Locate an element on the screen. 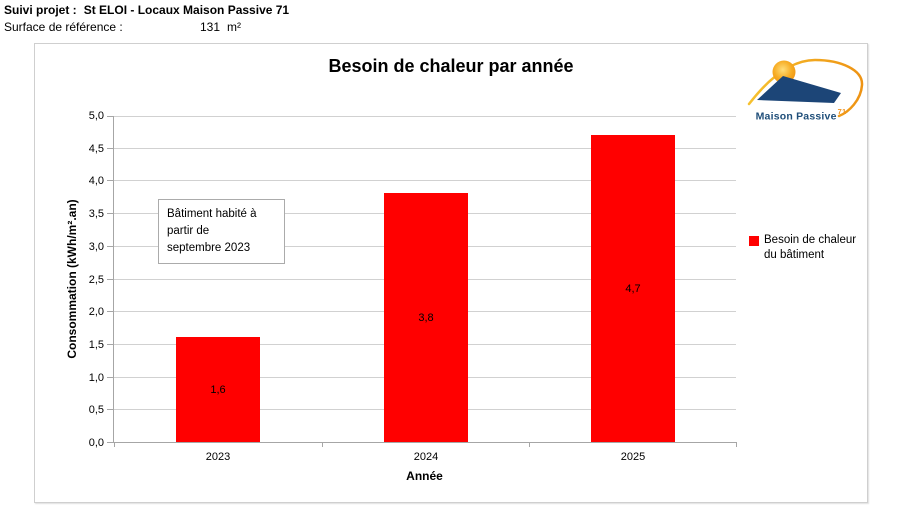  surface-row: Surface de référence : 131 m² is located at coordinates (146, 27).